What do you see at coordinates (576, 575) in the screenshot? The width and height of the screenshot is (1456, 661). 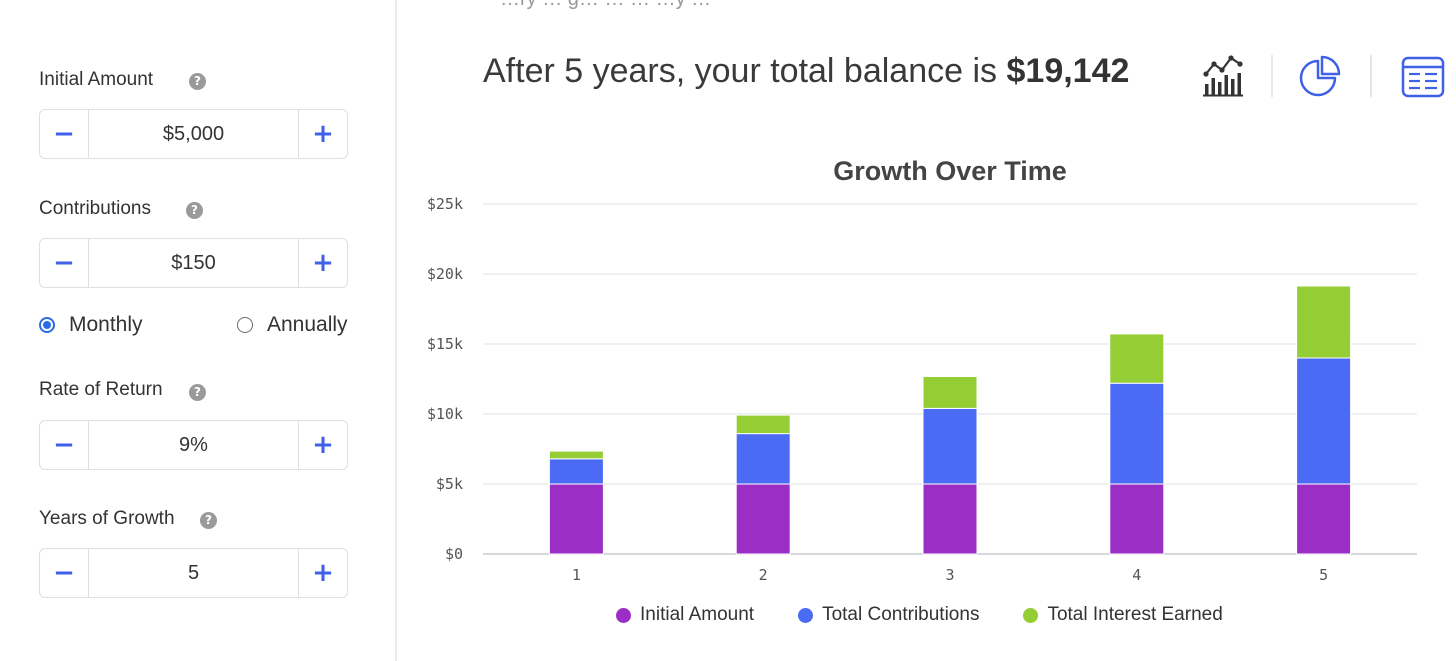 I see `x-tick-label: 1` at bounding box center [576, 575].